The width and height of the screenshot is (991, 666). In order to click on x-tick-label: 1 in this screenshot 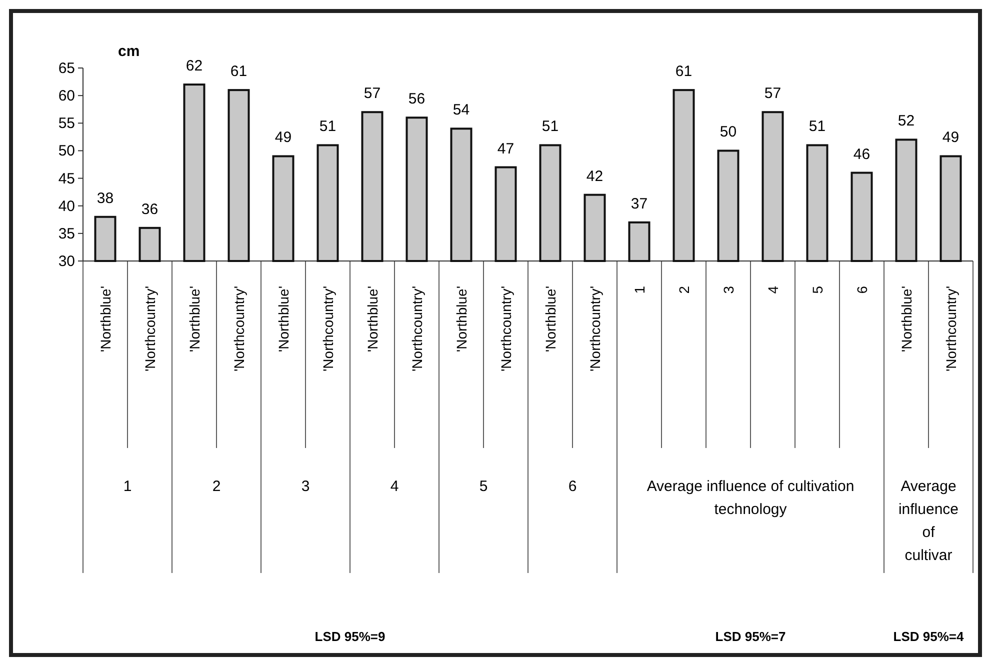, I will do `click(639, 290)`.